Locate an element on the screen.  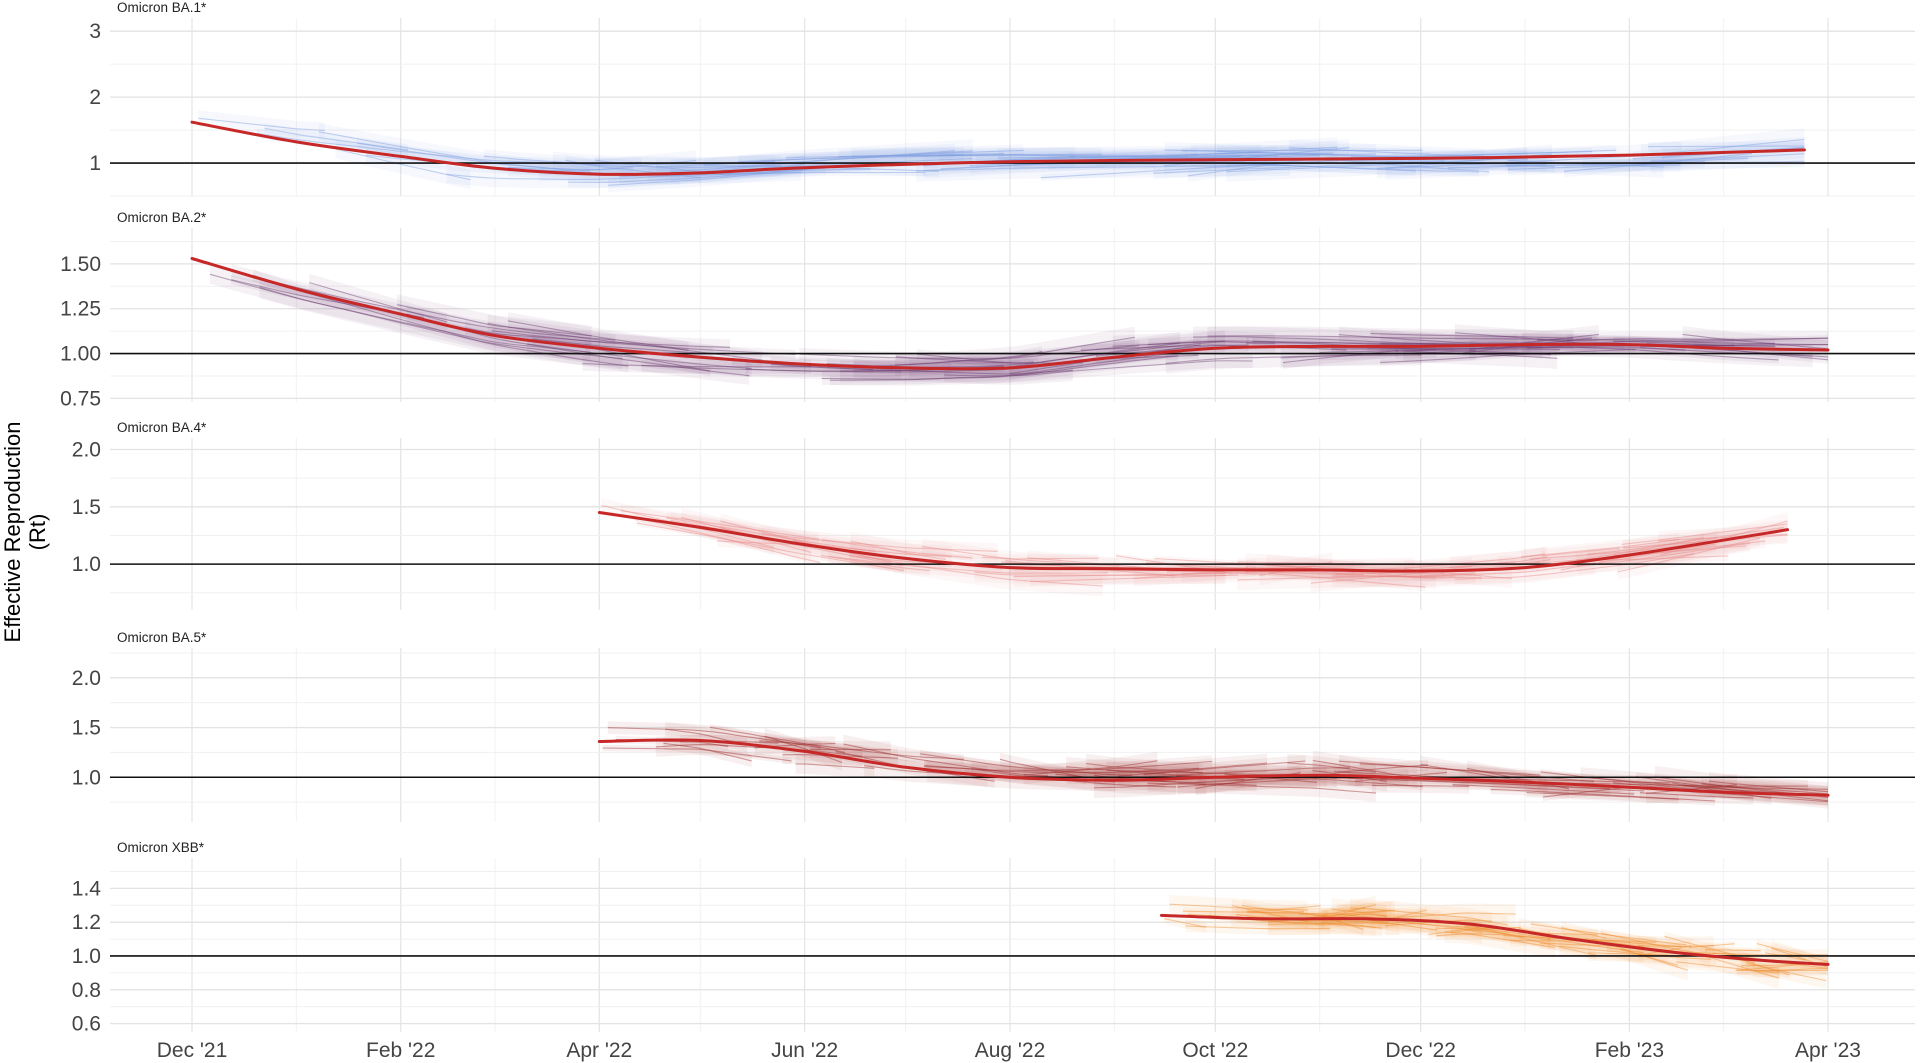
panel-title: Omicron BA.5* is located at coordinates (162, 637).